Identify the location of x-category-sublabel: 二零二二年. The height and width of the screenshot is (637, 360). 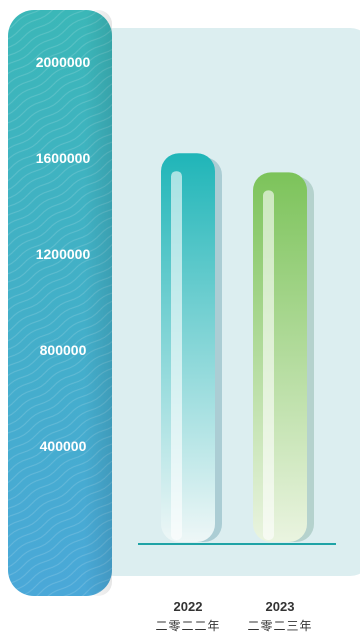
(187, 626).